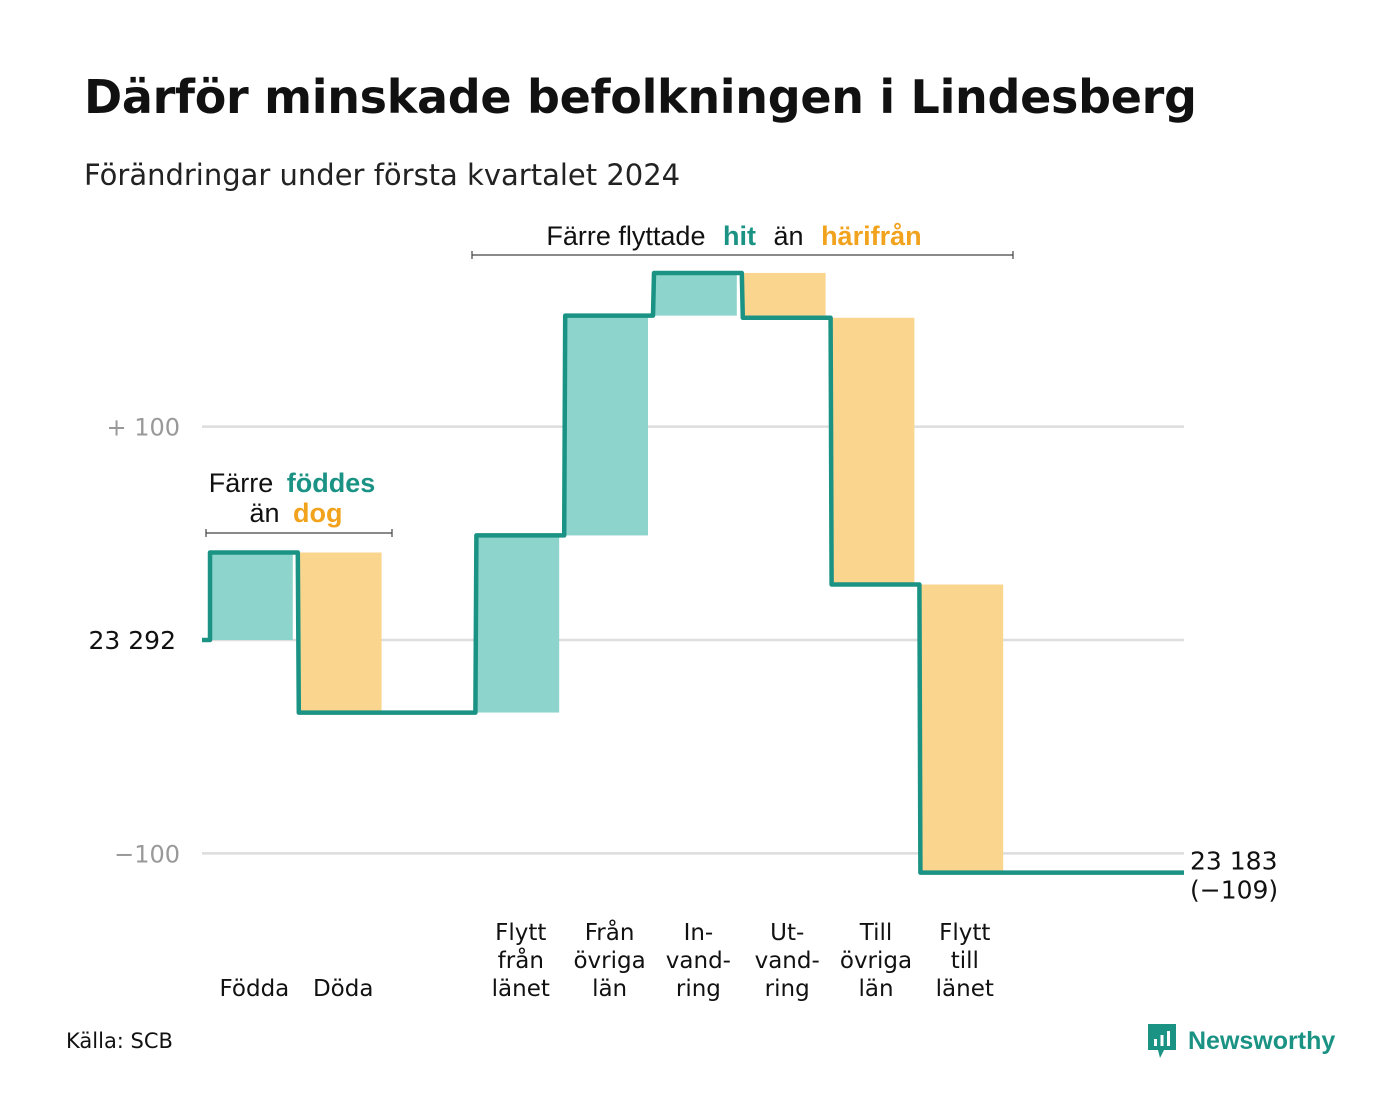 The height and width of the screenshot is (1120, 1400). I want to click on brand-name: Newsworthy, so click(1262, 1040).